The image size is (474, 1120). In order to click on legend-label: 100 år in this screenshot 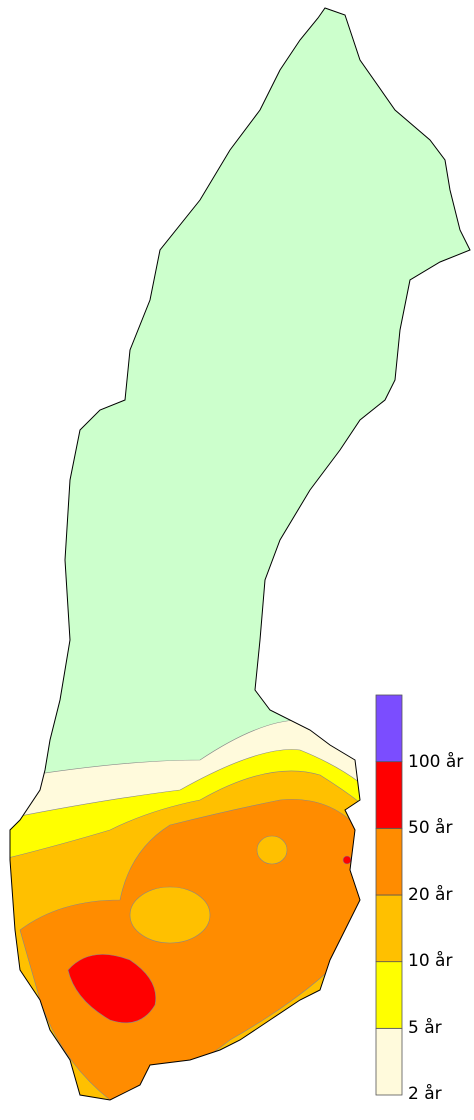, I will do `click(435, 761)`.